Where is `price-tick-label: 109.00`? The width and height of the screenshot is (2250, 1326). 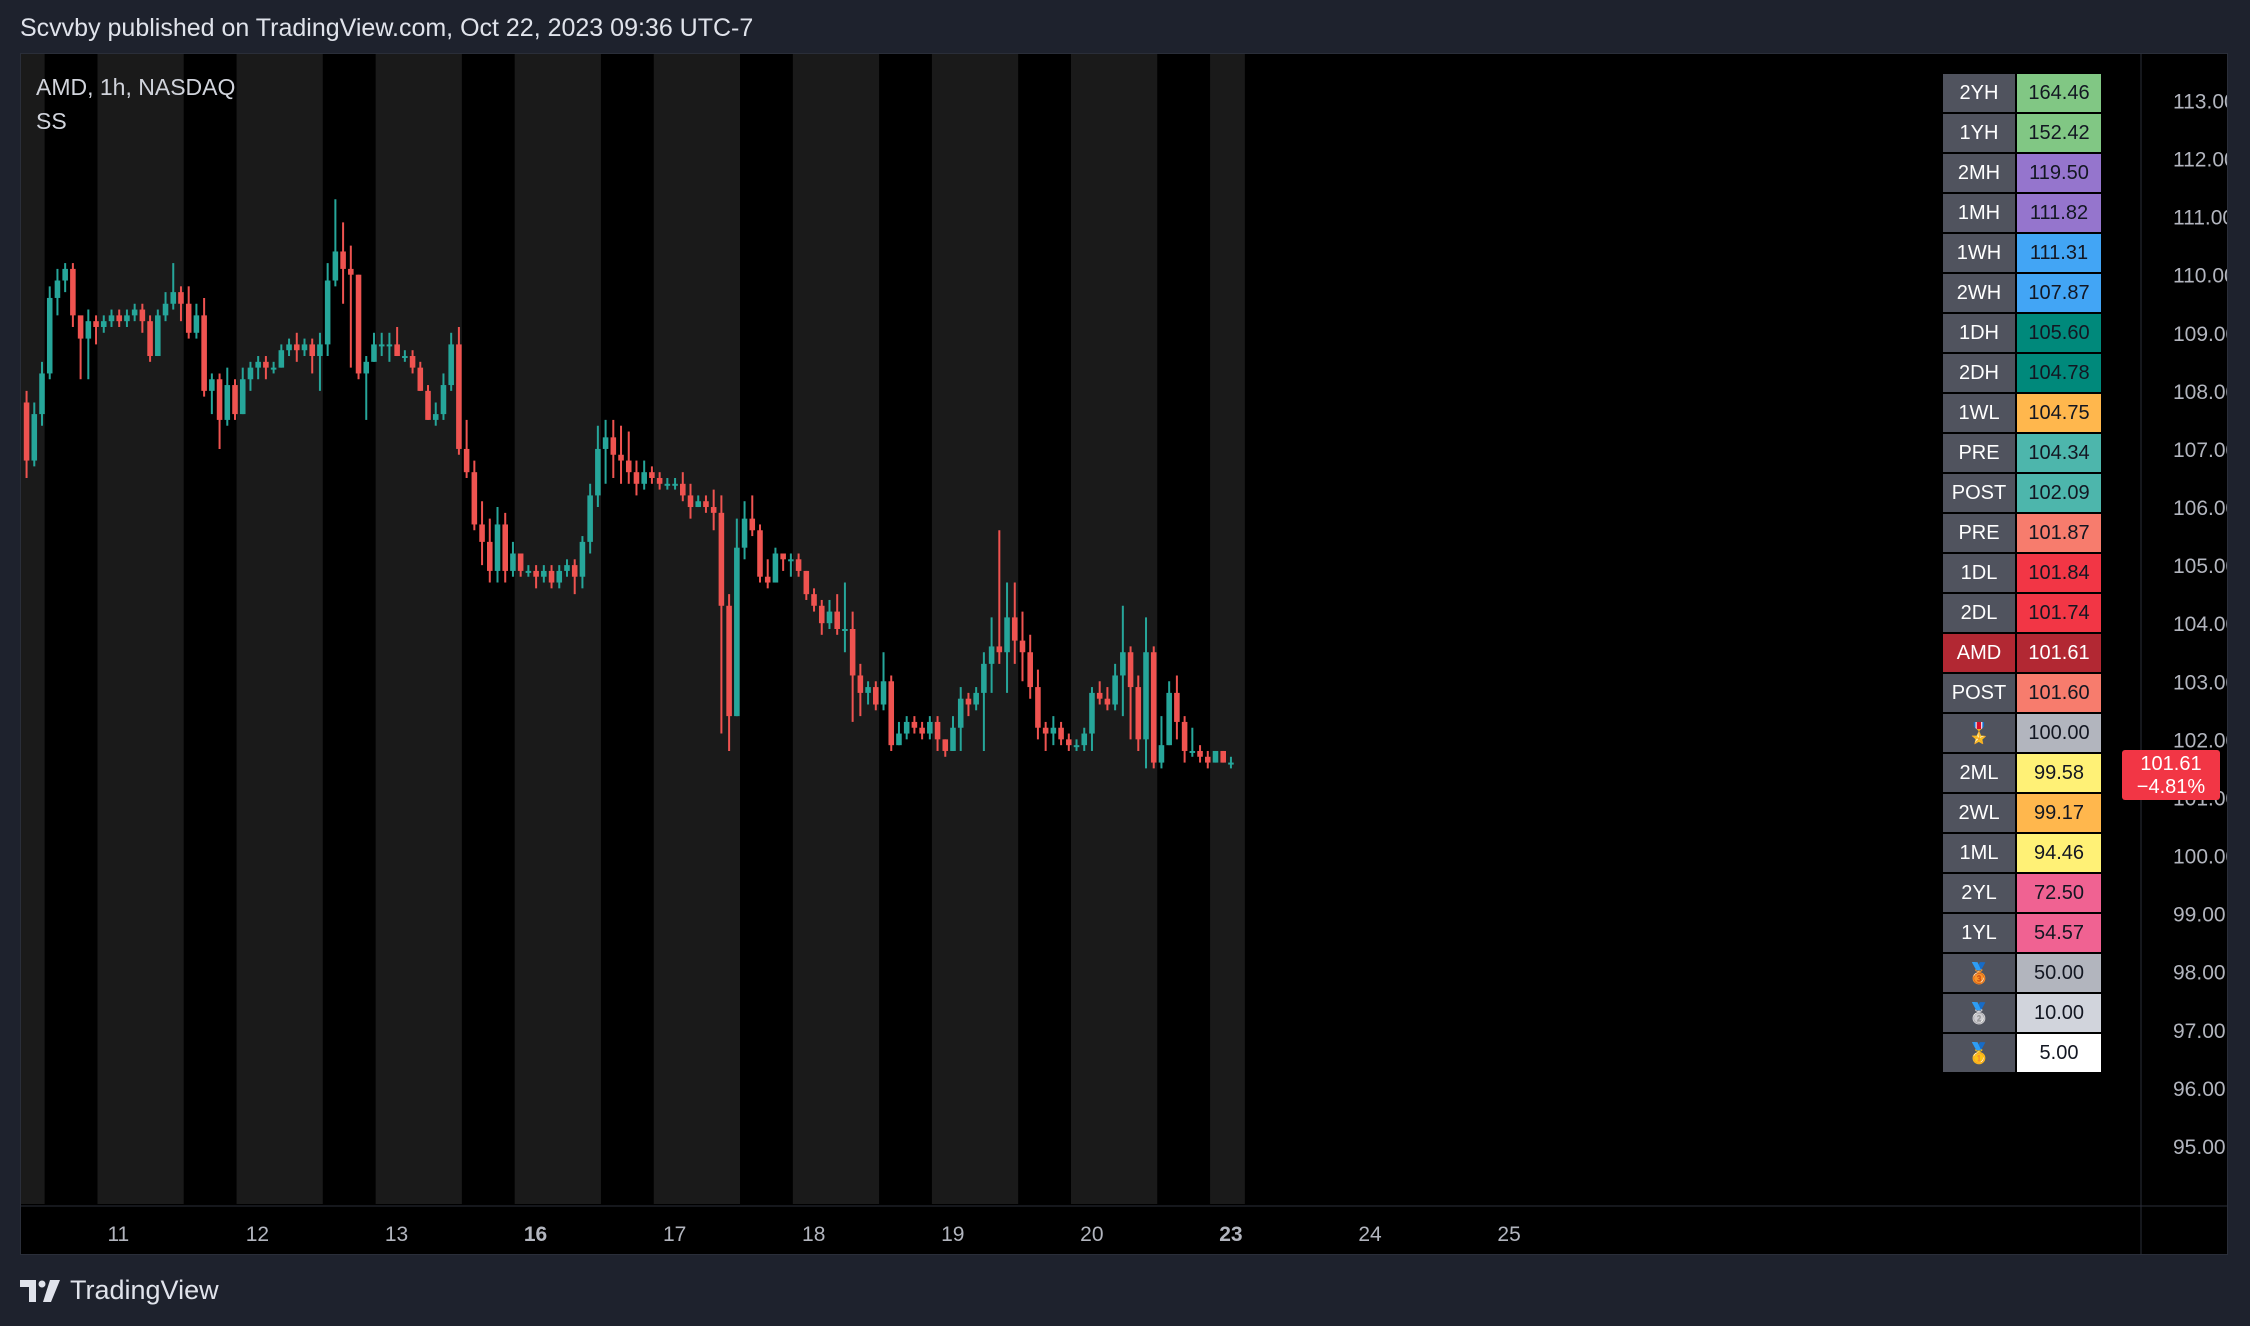
price-tick-label: 109.00 is located at coordinates (2200, 334).